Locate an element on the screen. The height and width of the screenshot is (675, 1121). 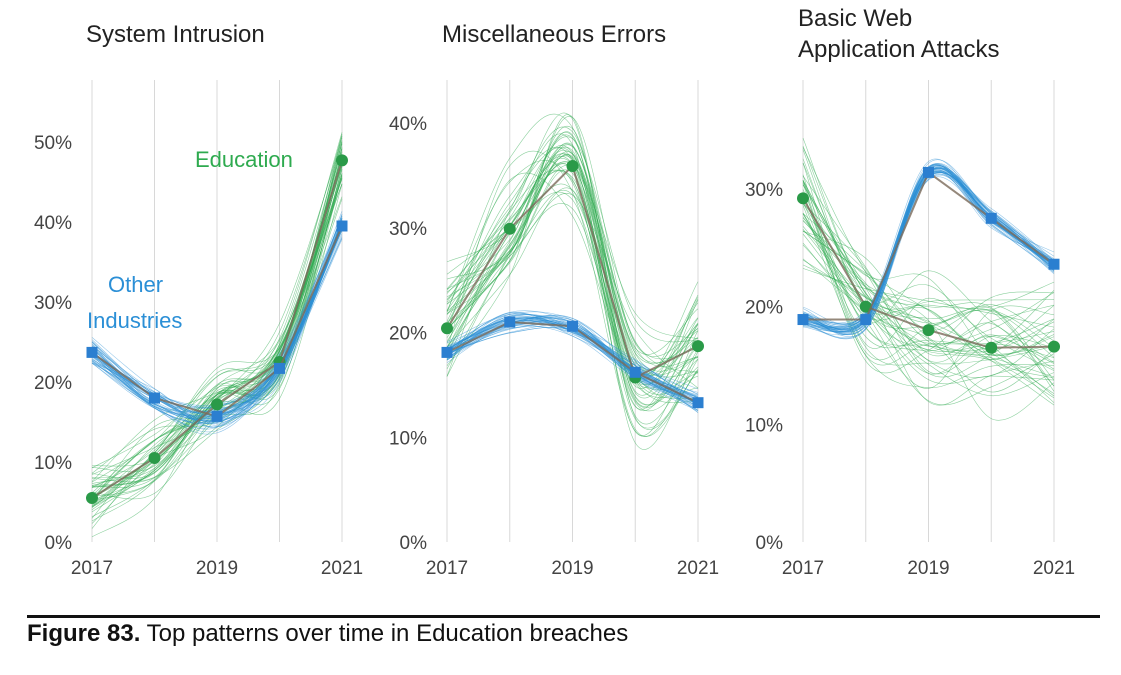
caption-label: Figure 83. is located at coordinates (84, 633).